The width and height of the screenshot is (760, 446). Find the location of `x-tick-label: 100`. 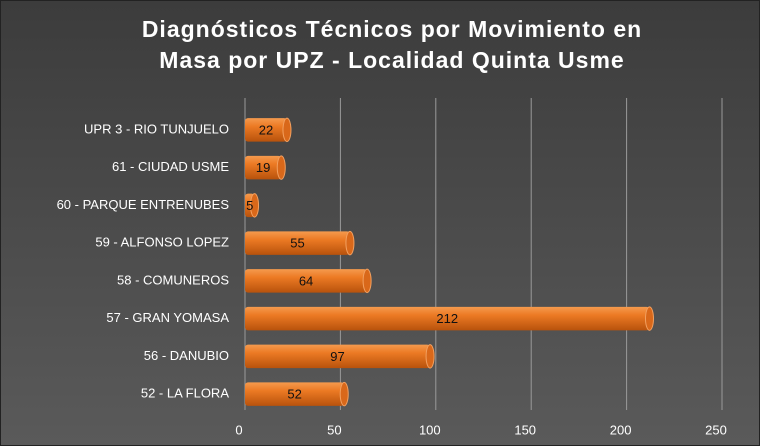

x-tick-label: 100 is located at coordinates (430, 429).